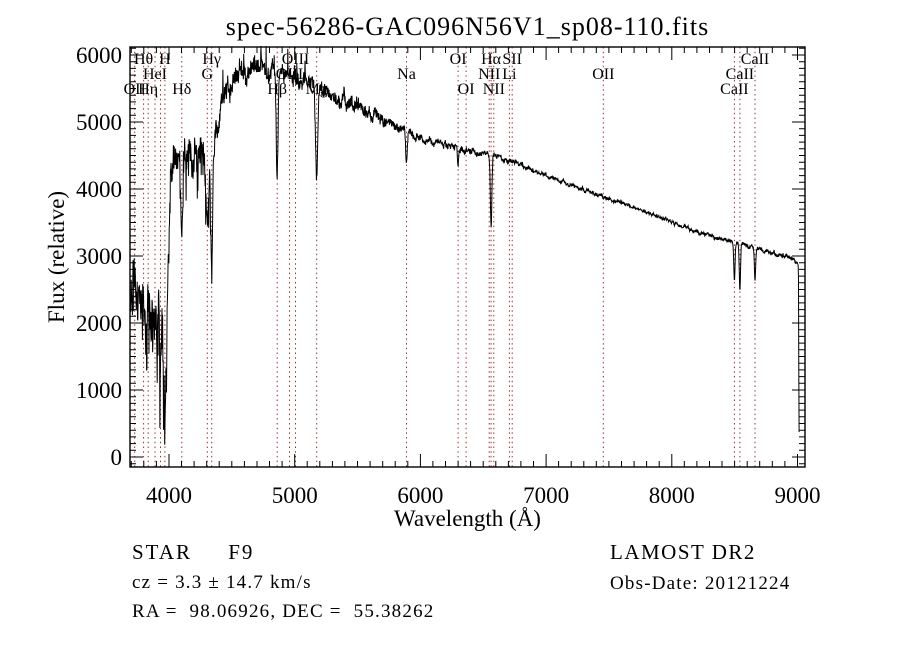  Describe the element at coordinates (509, 74) in the screenshot. I see `spectral-line-label: Li` at that location.